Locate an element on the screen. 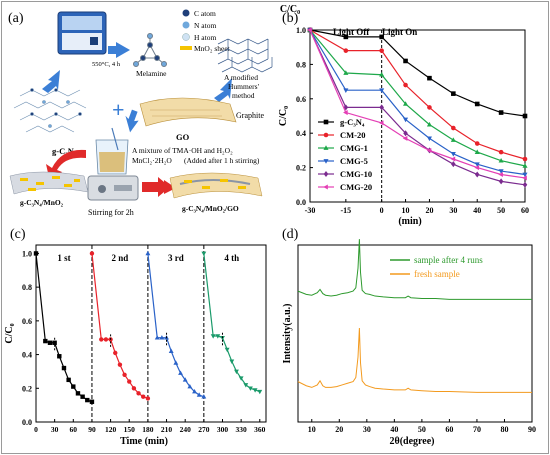 The width and height of the screenshot is (550, 455). panel-c-ylabel: C/C₀ is located at coordinates (9, 333).